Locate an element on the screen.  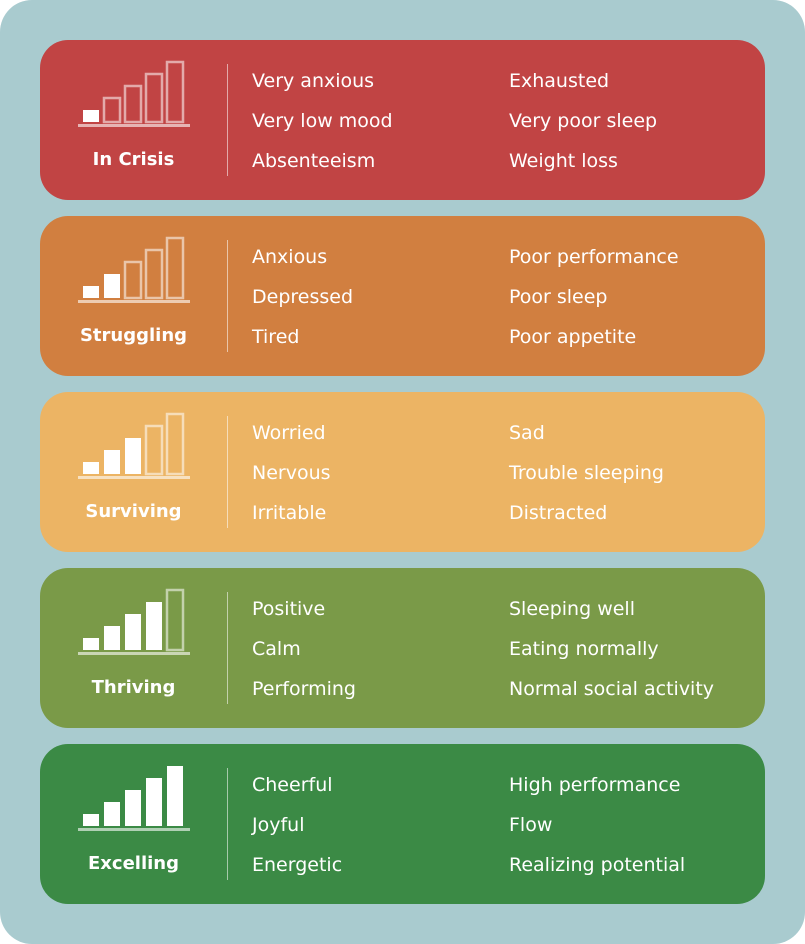
symptom-item: Poor sleep is located at coordinates (558, 297).